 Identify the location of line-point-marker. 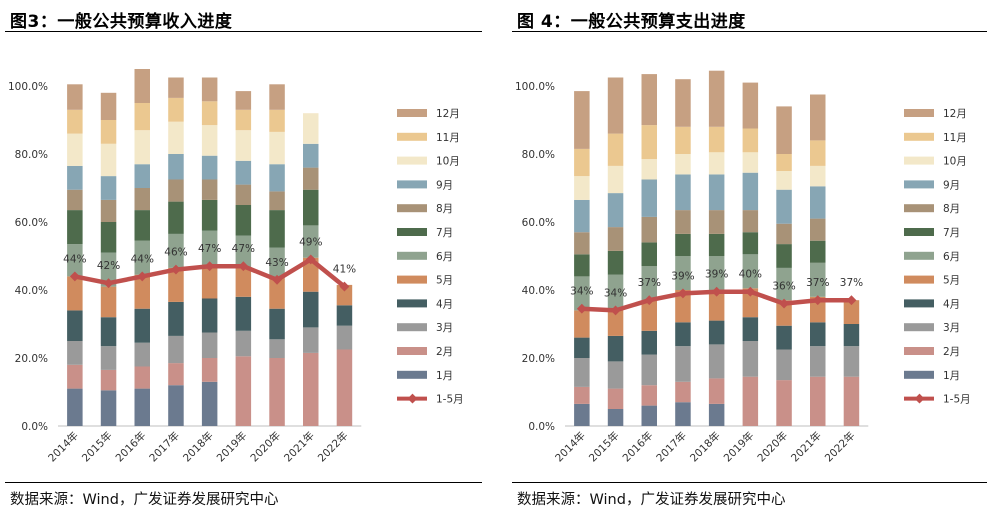
(750, 291).